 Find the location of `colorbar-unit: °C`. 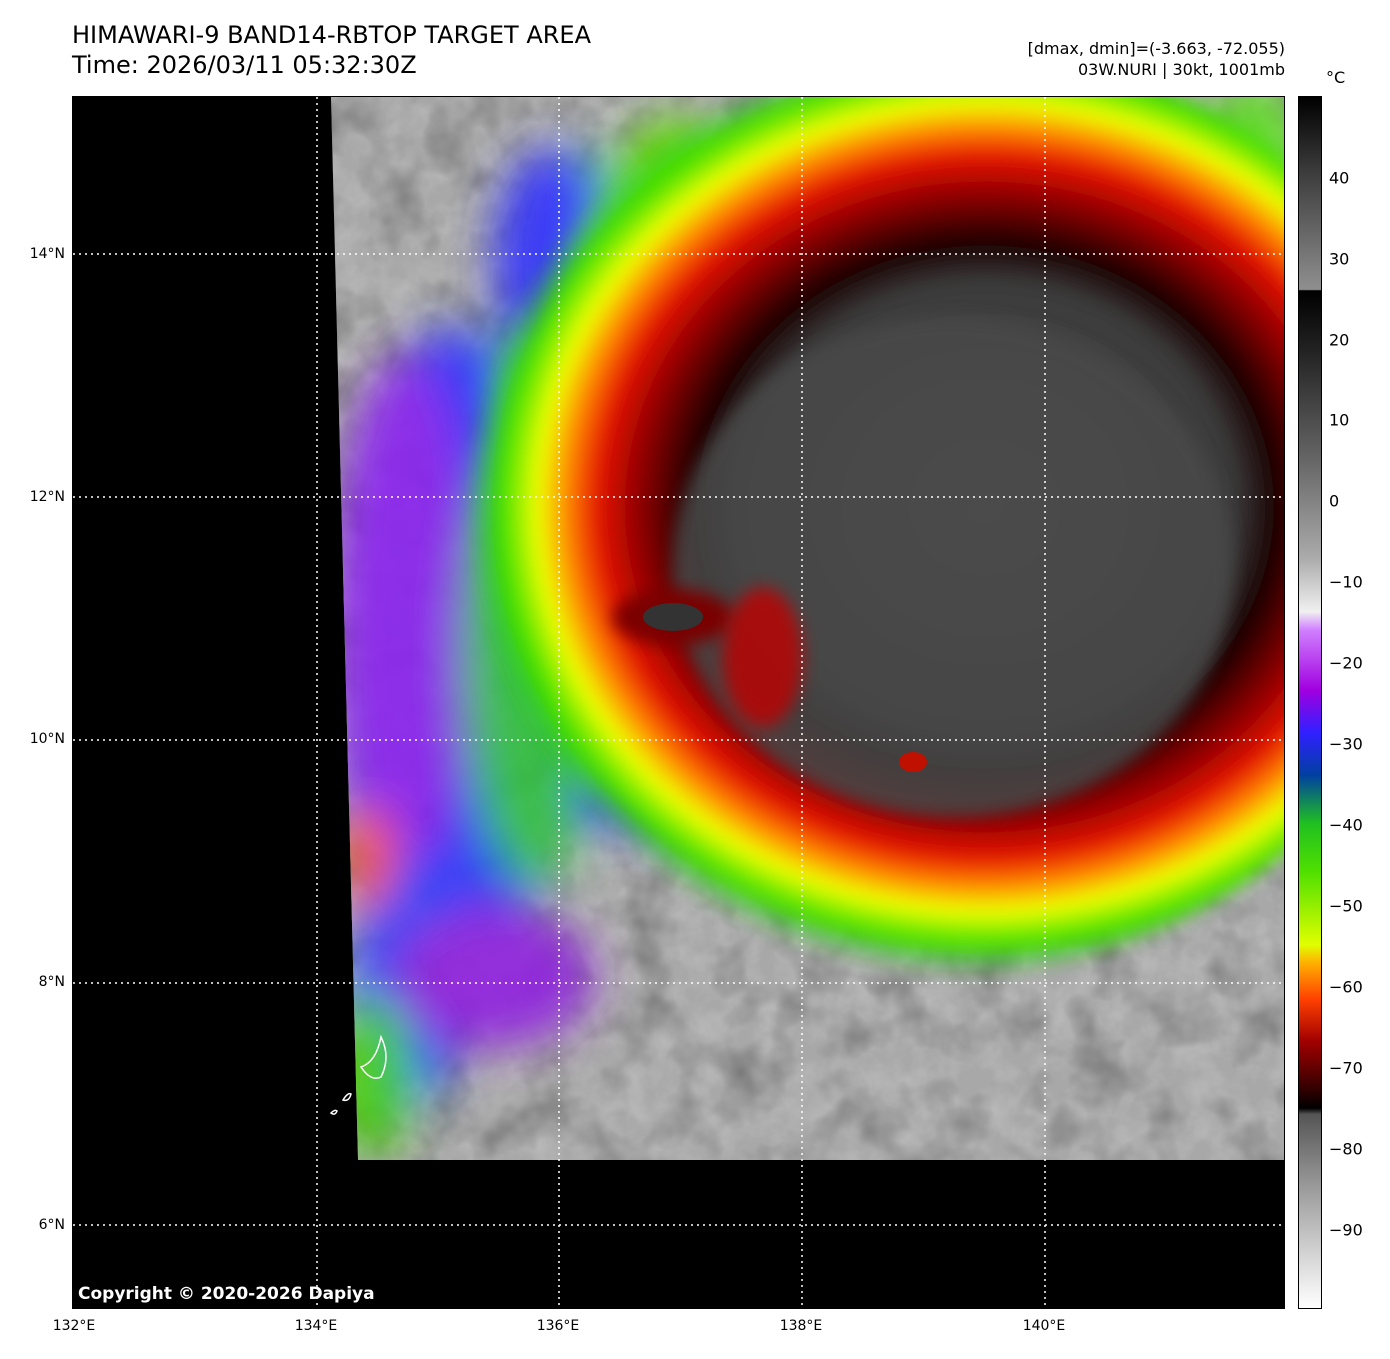

colorbar-unit: °C is located at coordinates (1336, 77).